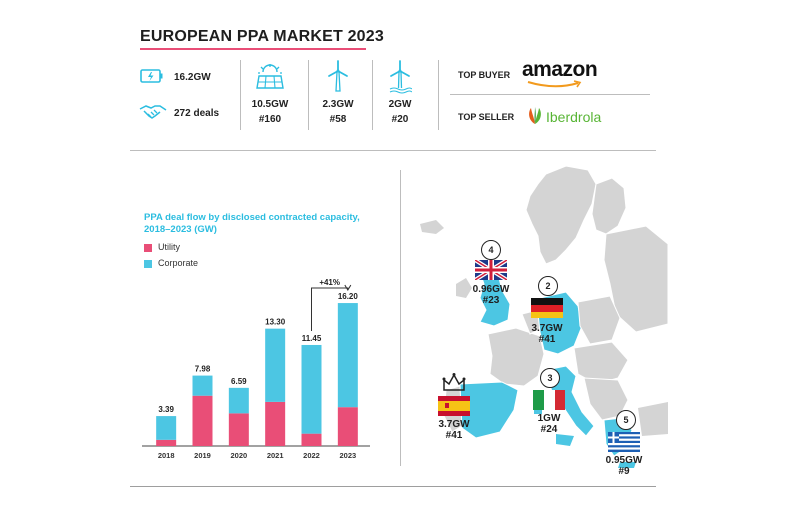 Image resolution: width=800 pixels, height=512 pixels. I want to click on page-title: EUROPEAN PPA MARKET 2023, so click(262, 36).